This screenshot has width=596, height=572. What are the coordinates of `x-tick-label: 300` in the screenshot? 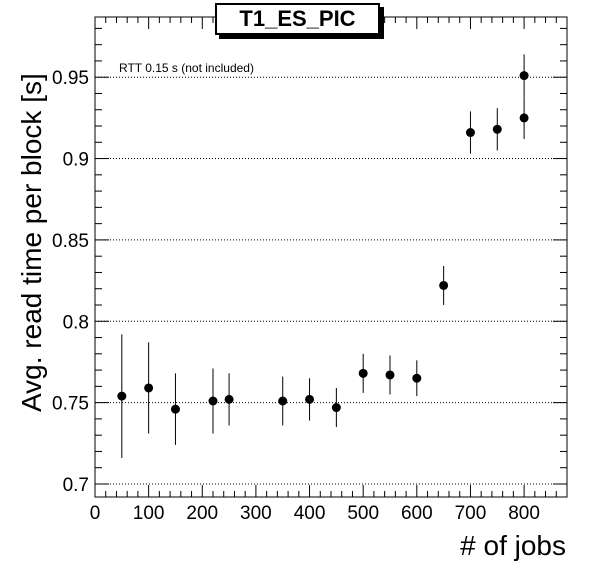 It's located at (256, 513).